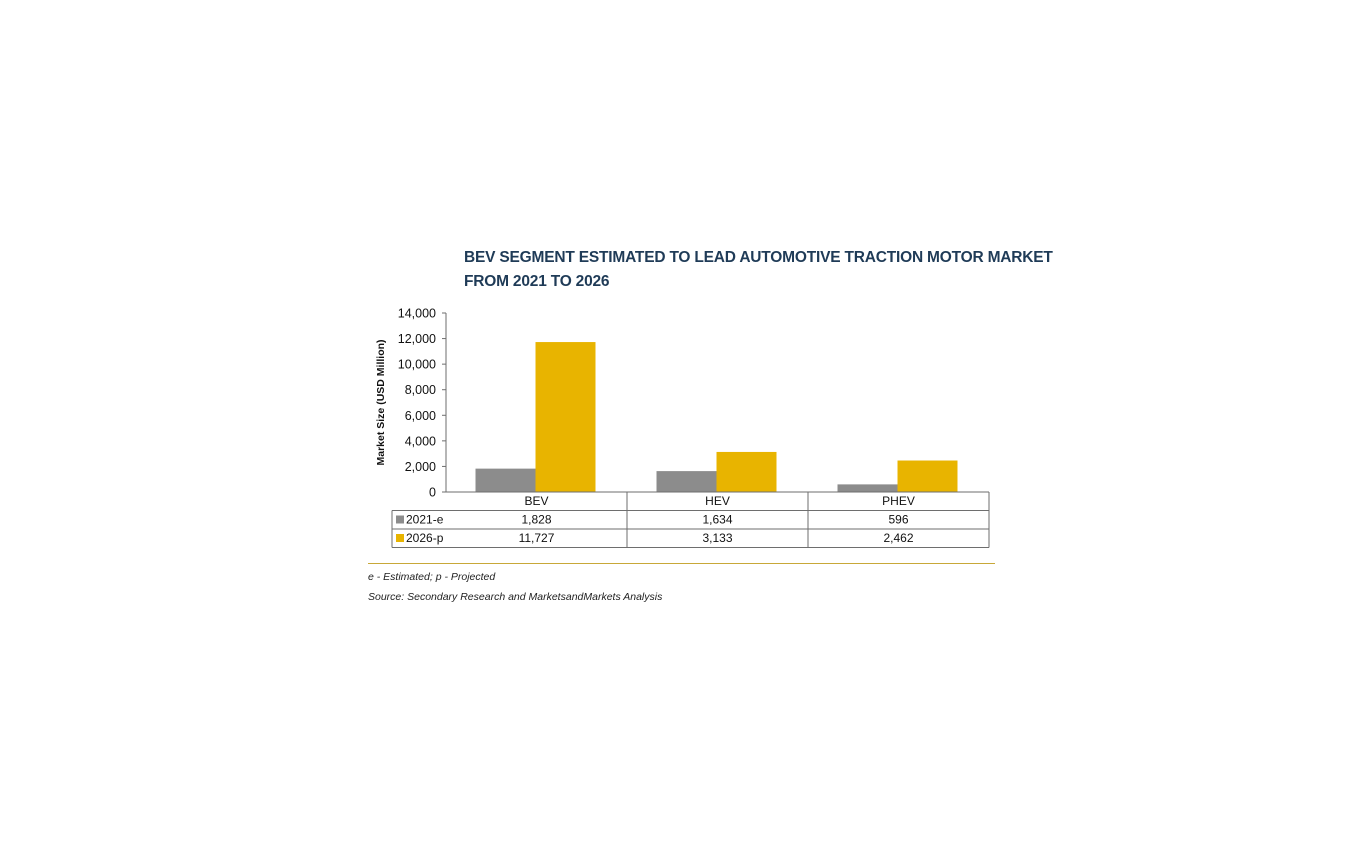 The height and width of the screenshot is (844, 1350). What do you see at coordinates (746, 471) in the screenshot?
I see `bar-2026-p-HEV` at bounding box center [746, 471].